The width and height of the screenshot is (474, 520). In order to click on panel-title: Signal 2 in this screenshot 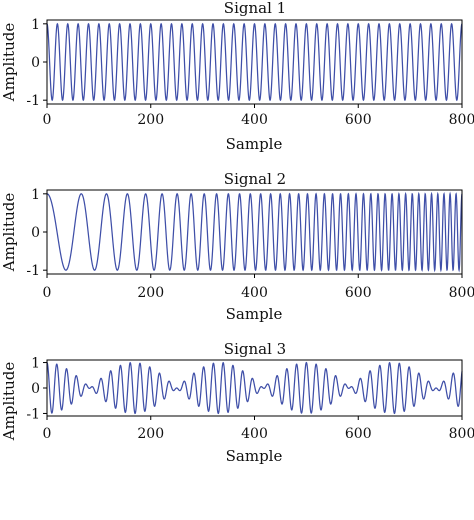, I will do `click(255, 179)`.